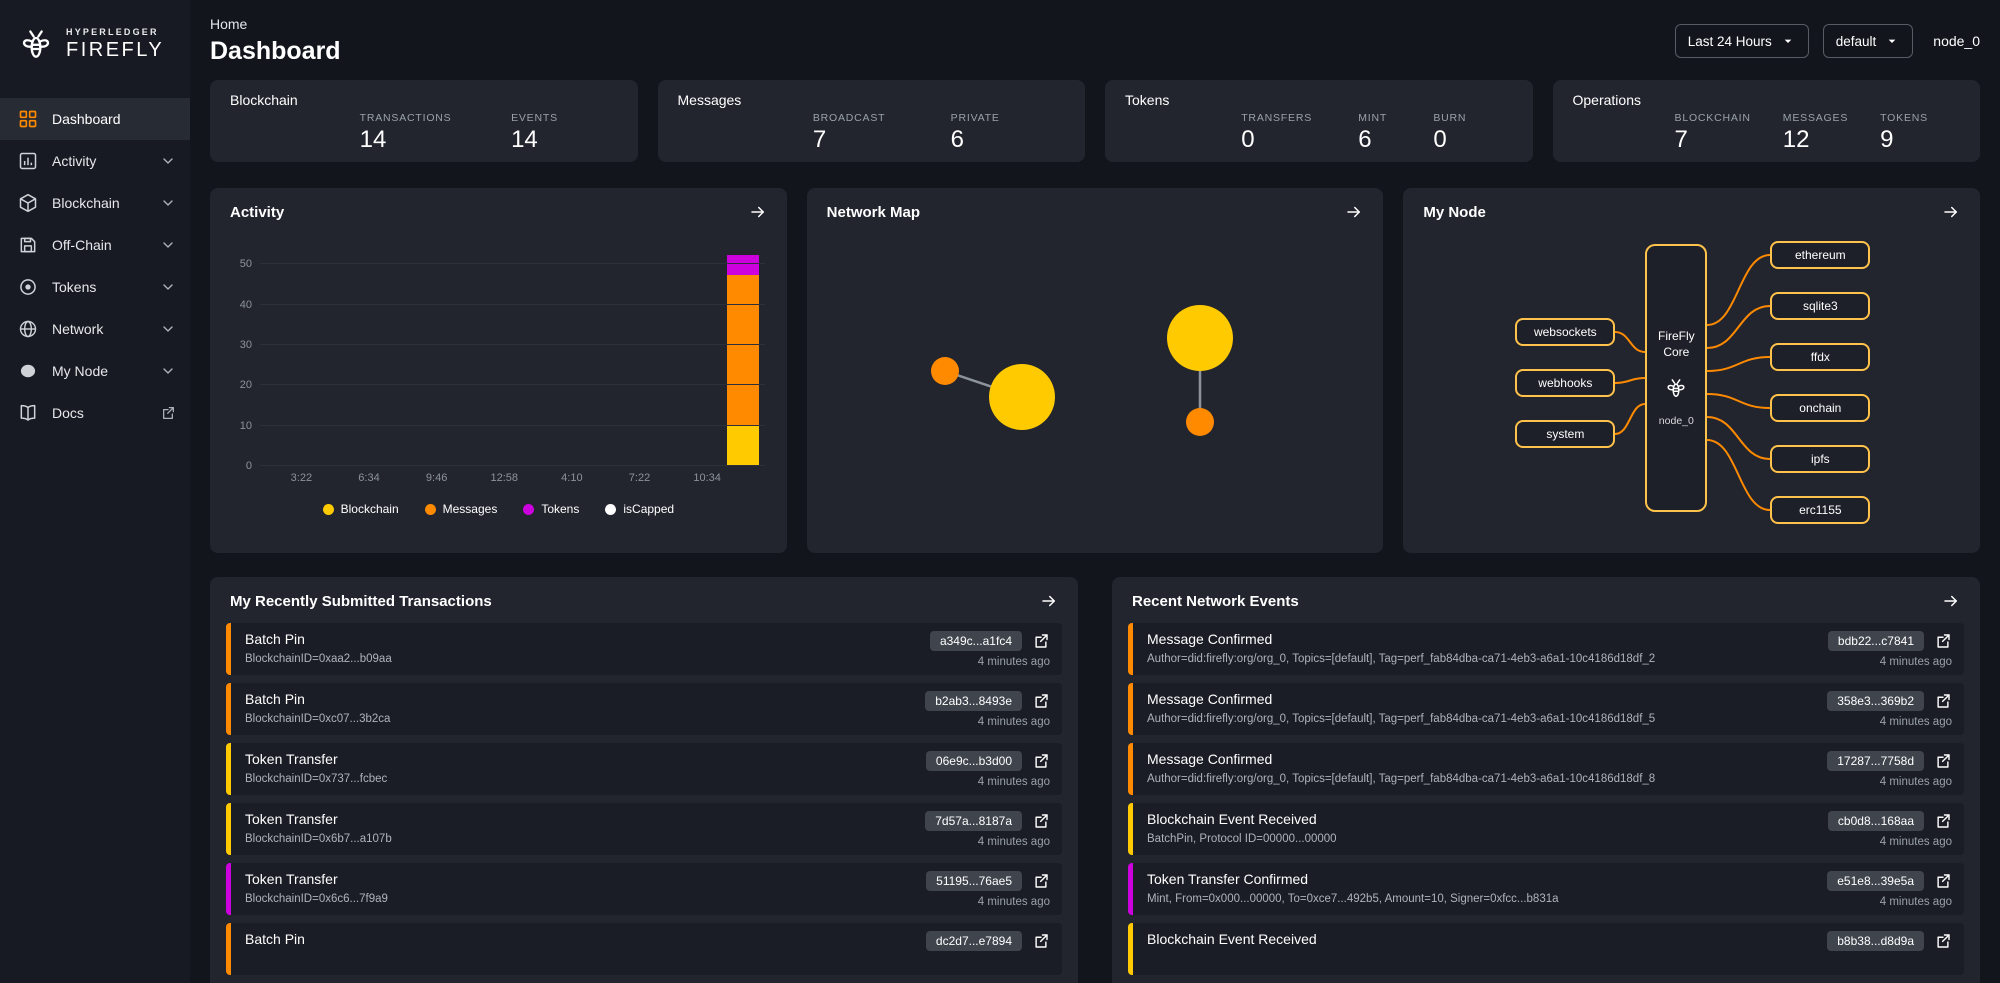 This screenshot has height=983, width=2000. Describe the element at coordinates (1210, 759) in the screenshot. I see `event-type: Message Confirmed` at that location.